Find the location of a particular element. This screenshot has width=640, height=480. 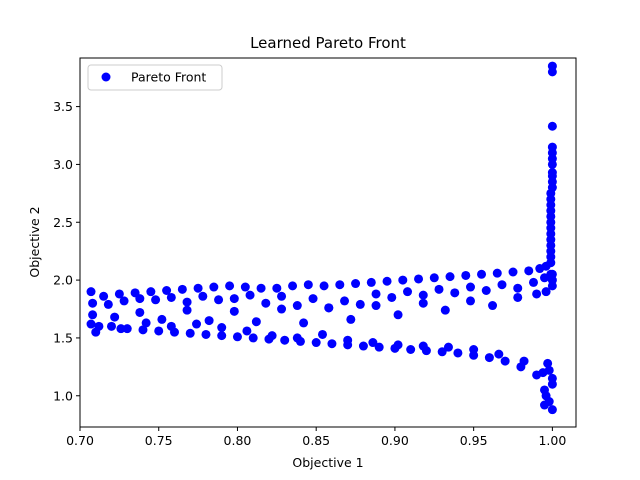

chart-title: Learned Pareto Front is located at coordinates (328, 43).